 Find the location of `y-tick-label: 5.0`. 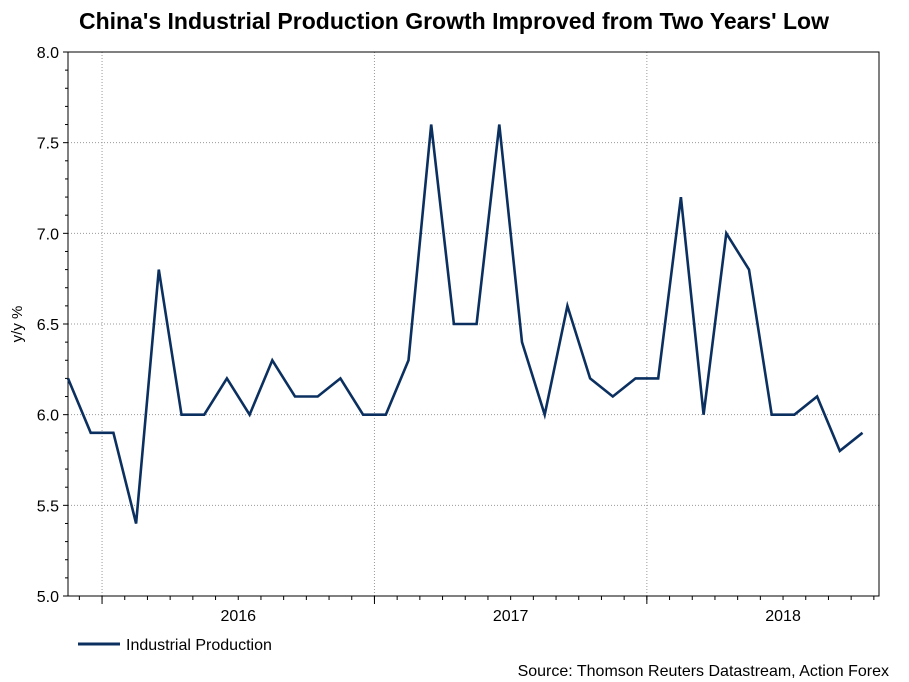

y-tick-label: 5.0 is located at coordinates (48, 597).